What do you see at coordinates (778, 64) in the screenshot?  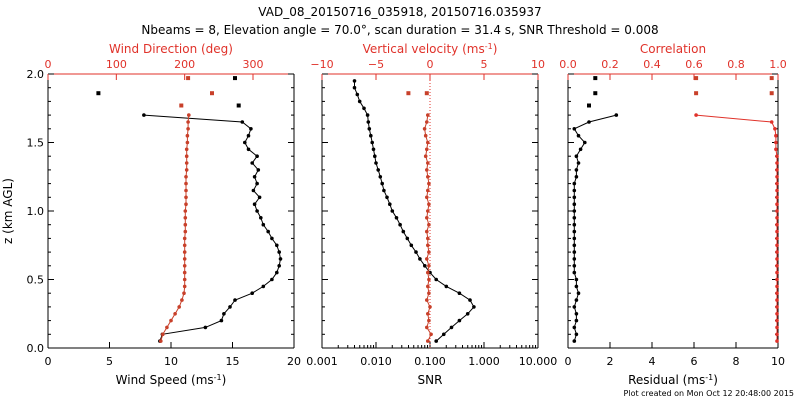 I see `x-tick-label-top: 1.0` at bounding box center [778, 64].